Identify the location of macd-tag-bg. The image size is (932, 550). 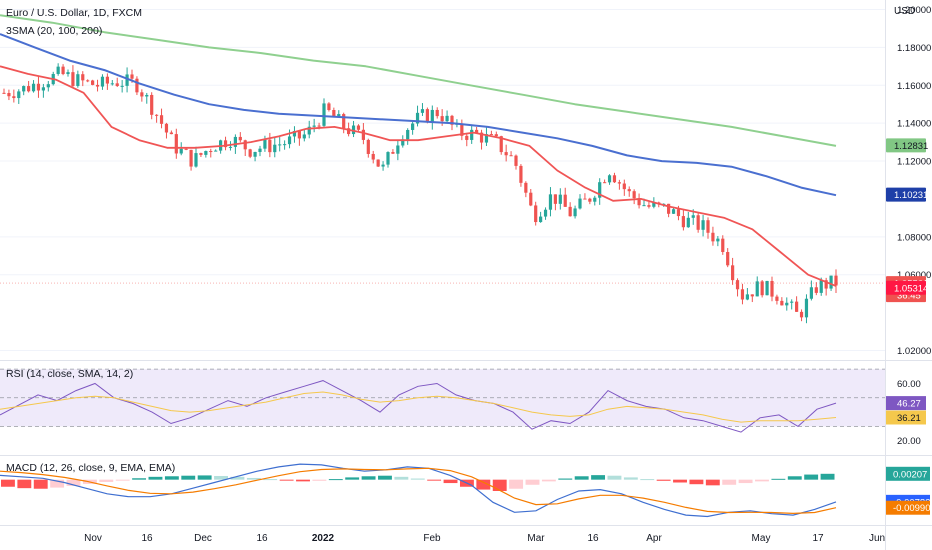
(908, 507).